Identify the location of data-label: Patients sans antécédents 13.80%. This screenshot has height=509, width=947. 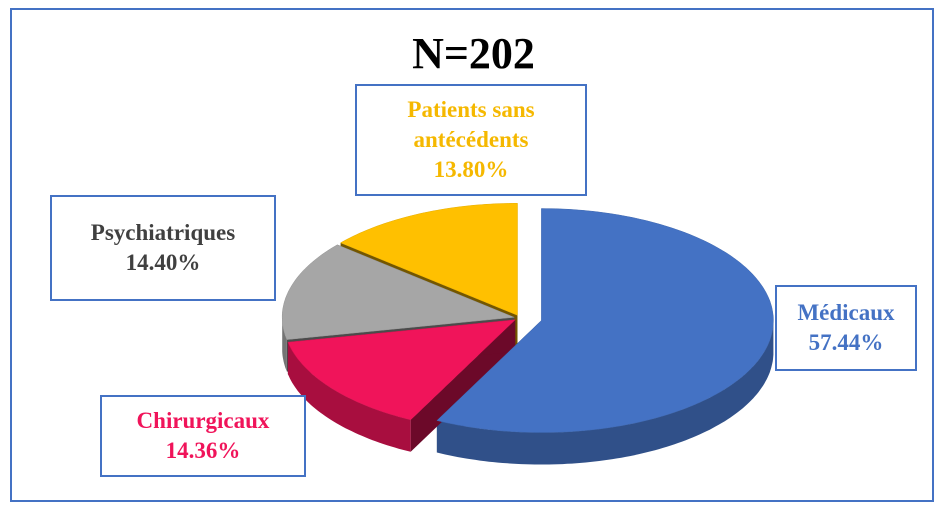
(471, 140).